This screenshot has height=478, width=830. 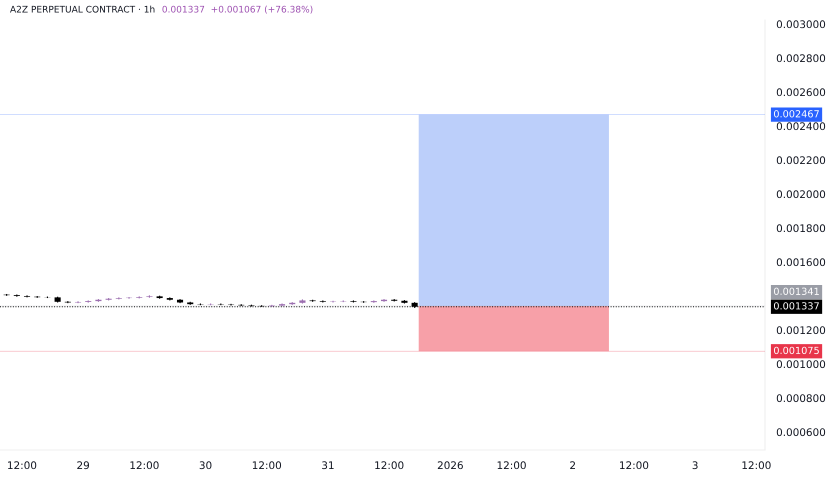 What do you see at coordinates (237, 10) in the screenshot?
I see `chart-subtitle: 0.001337 +0.001067 (+76.38%)` at bounding box center [237, 10].